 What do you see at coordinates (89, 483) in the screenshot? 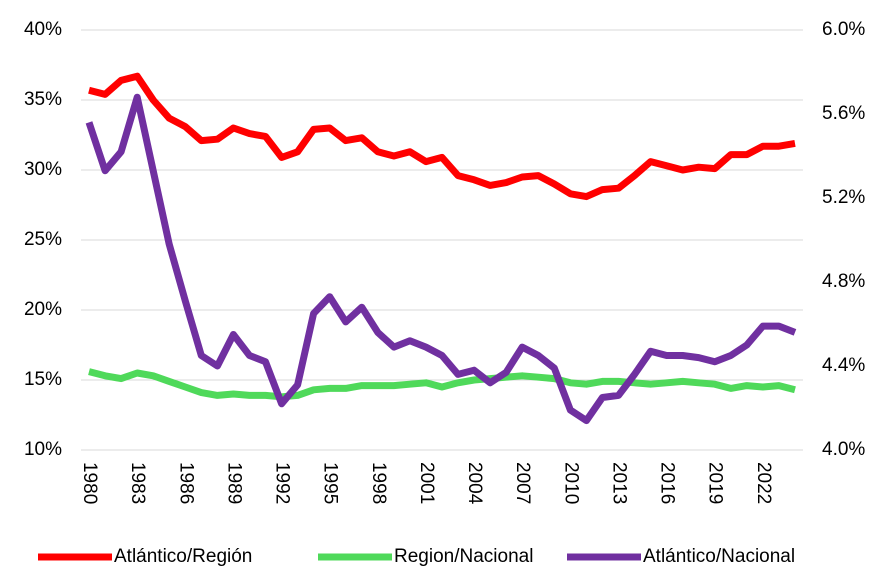
I see `x-tick-label: 1980` at bounding box center [89, 483].